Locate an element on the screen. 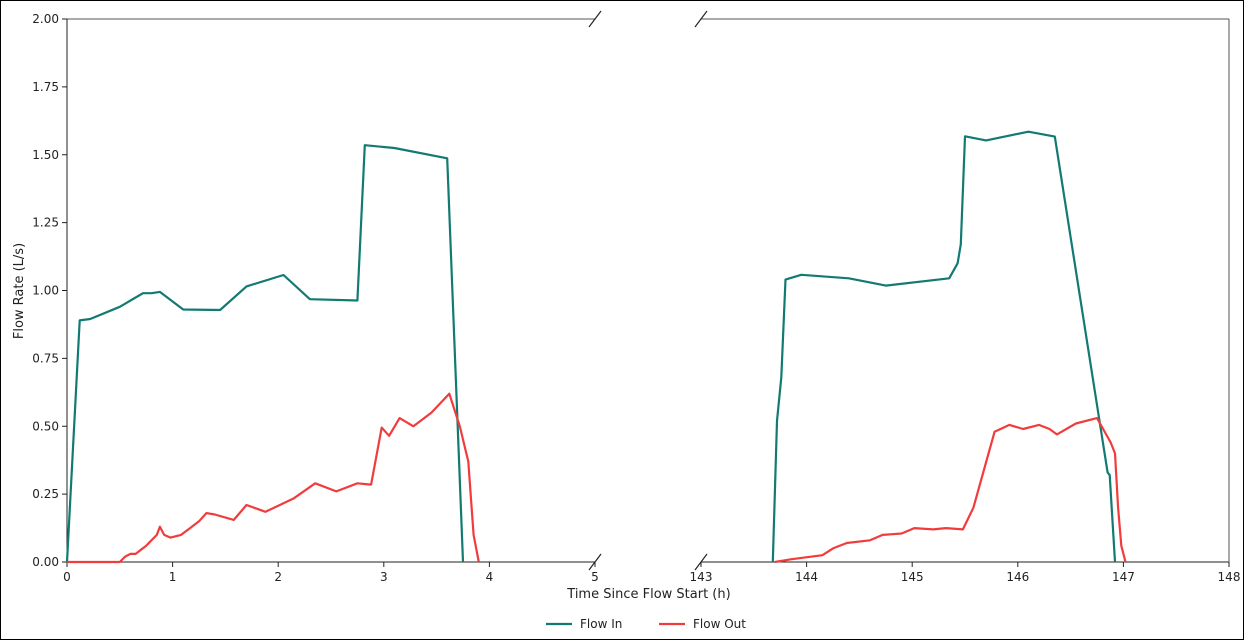  y-tick-label: 1.00 is located at coordinates (45, 291).